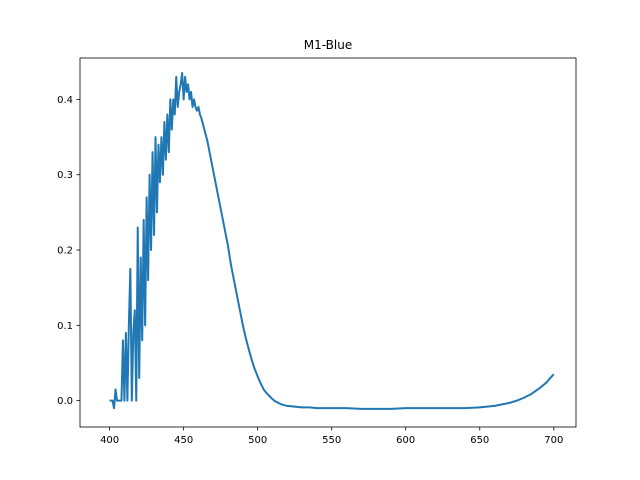  I want to click on x-tick-label-1: 450, so click(183, 440).